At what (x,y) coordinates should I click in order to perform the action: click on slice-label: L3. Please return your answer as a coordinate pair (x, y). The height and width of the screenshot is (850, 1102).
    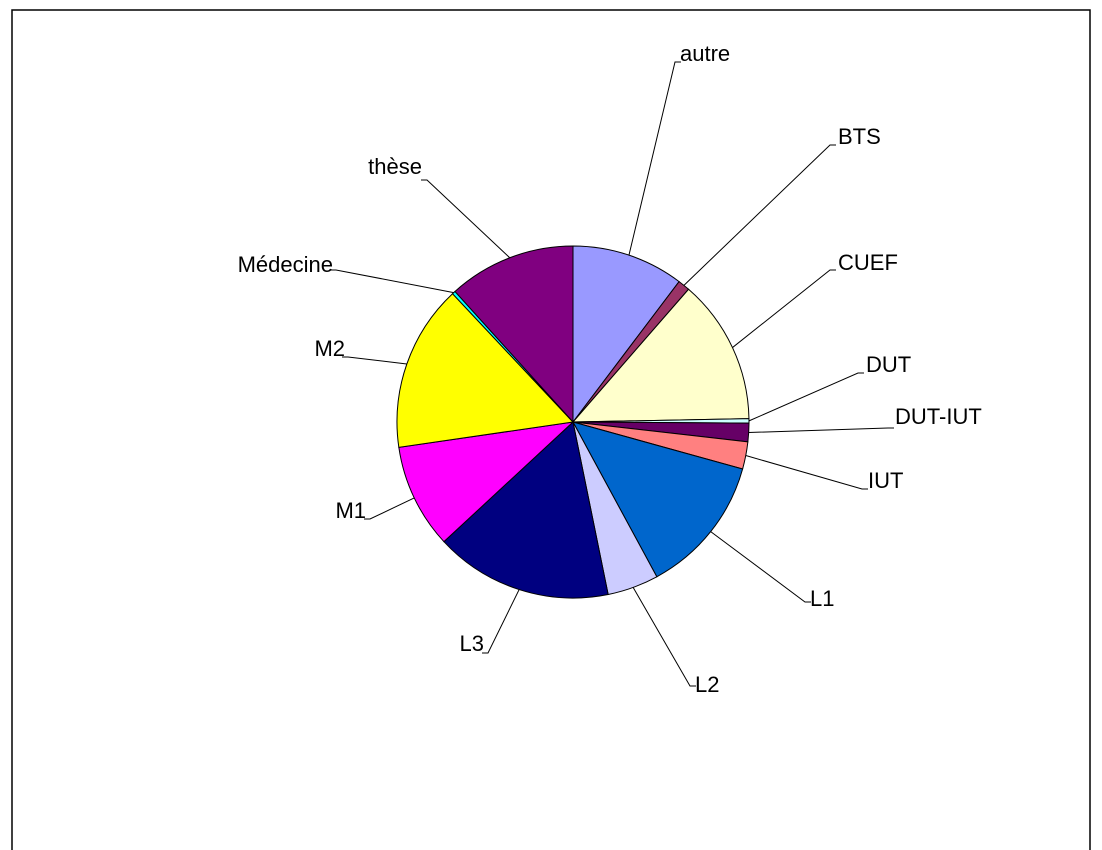
    Looking at the image, I should click on (472, 643).